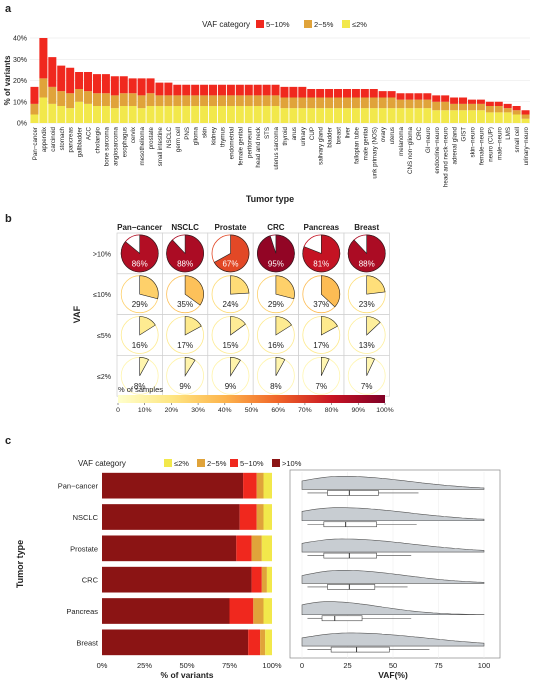  What do you see at coordinates (181, 463) in the screenshot?
I see `c-legend-label: ≤2%` at bounding box center [181, 463].